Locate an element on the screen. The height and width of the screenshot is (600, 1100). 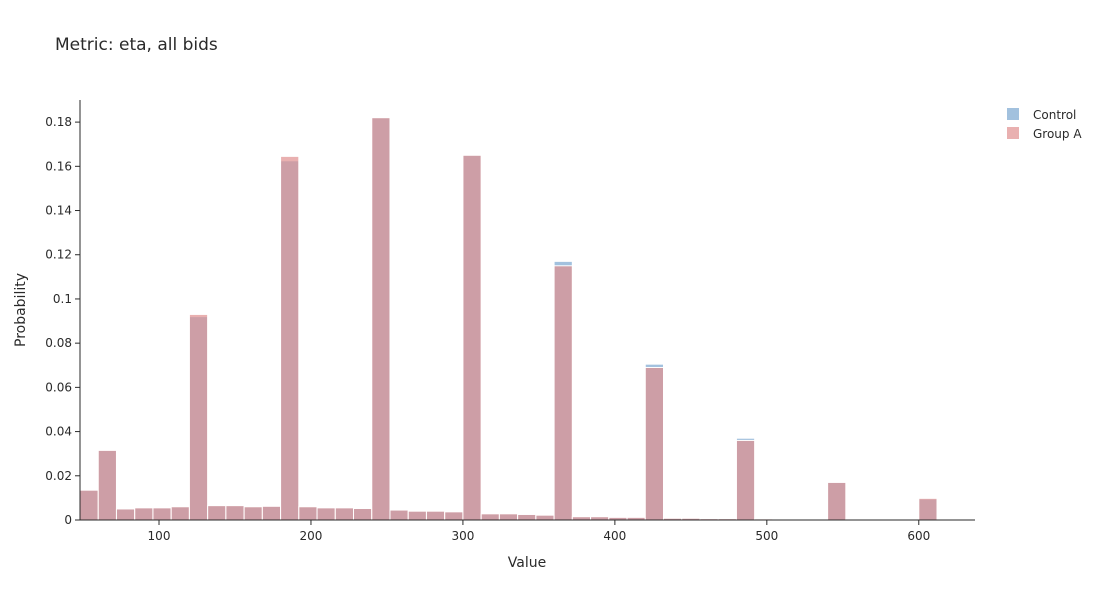
x-tick-label: 400 is located at coordinates (614, 536).